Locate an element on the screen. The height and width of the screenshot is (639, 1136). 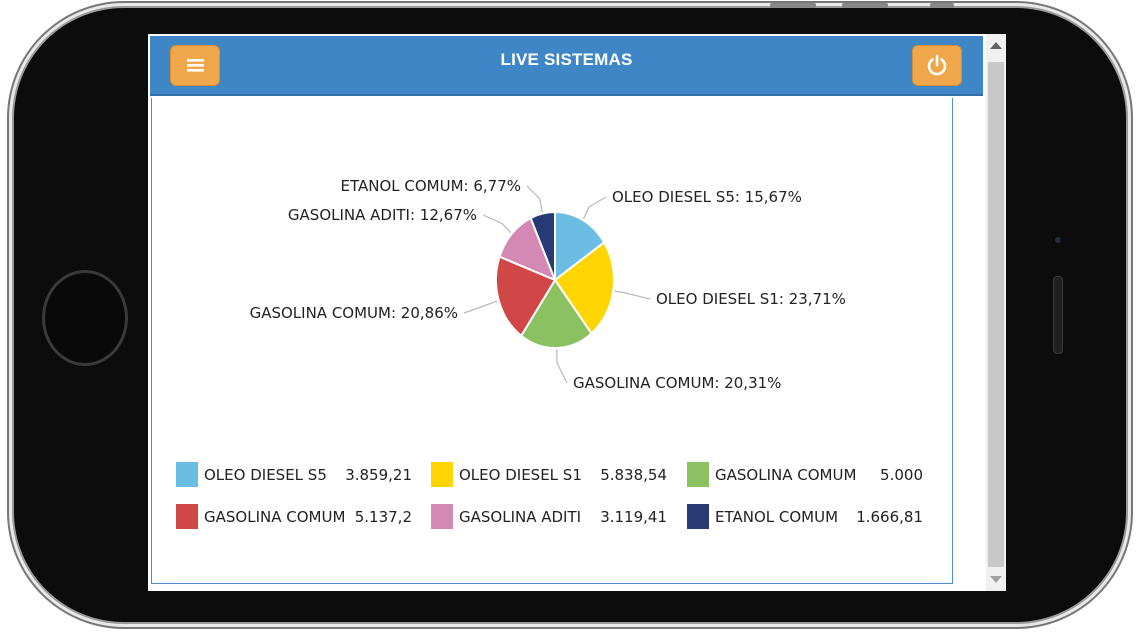
scrollbar is located at coordinates (996, 312).